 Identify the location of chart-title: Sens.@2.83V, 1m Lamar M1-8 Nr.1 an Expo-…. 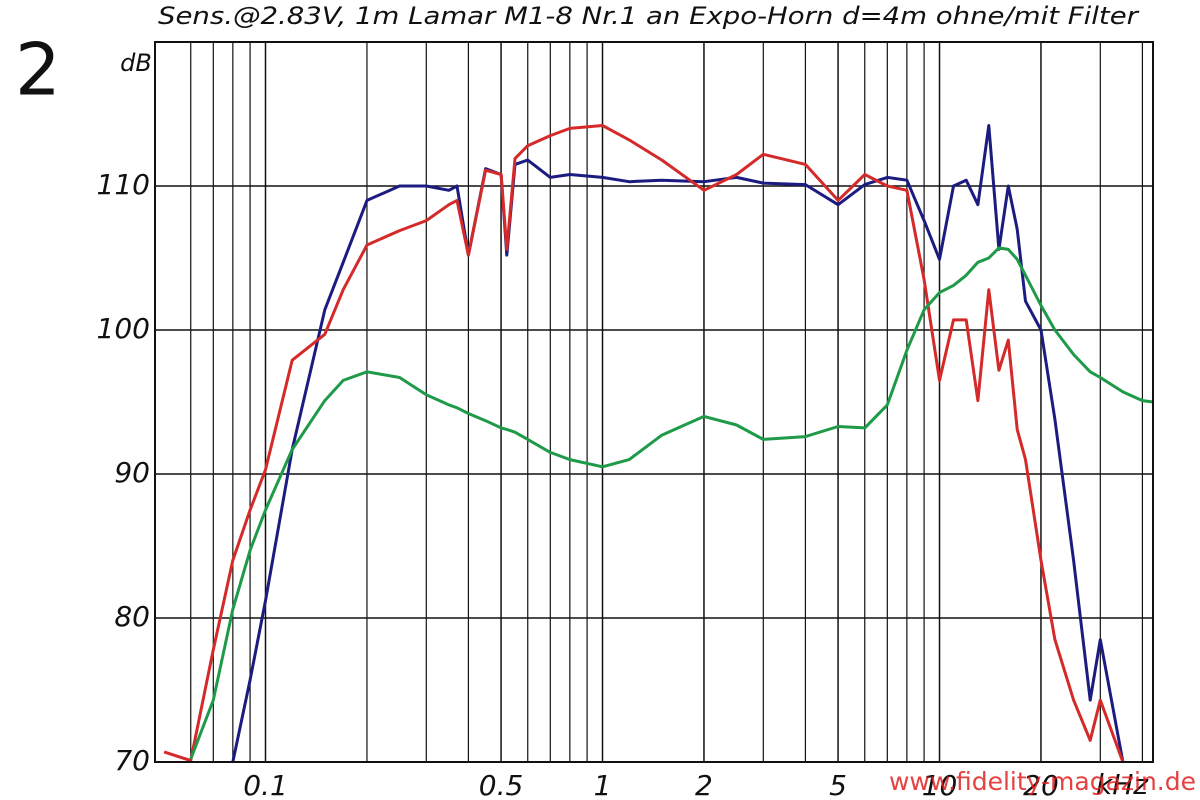
(649, 16).